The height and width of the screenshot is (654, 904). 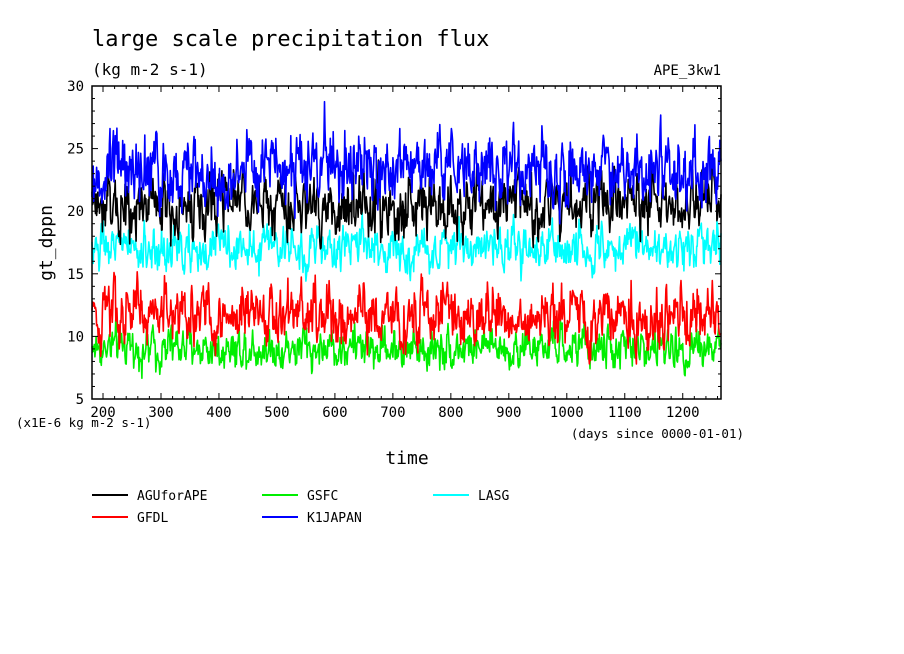 I want to click on x-tick-label: 800, so click(x=450, y=413).